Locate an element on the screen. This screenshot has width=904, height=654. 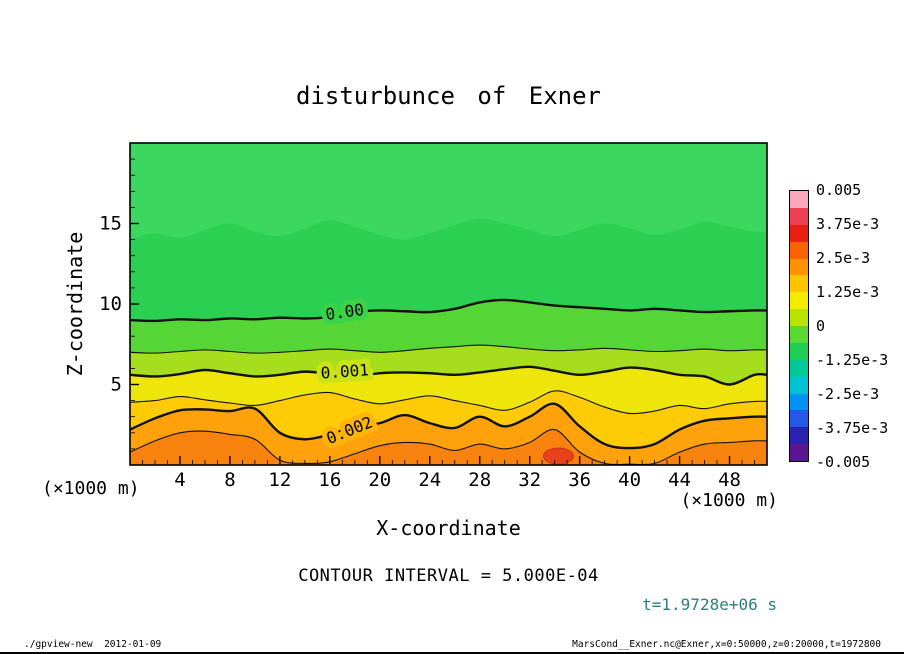
x-tick-label: 8 is located at coordinates (229, 480).